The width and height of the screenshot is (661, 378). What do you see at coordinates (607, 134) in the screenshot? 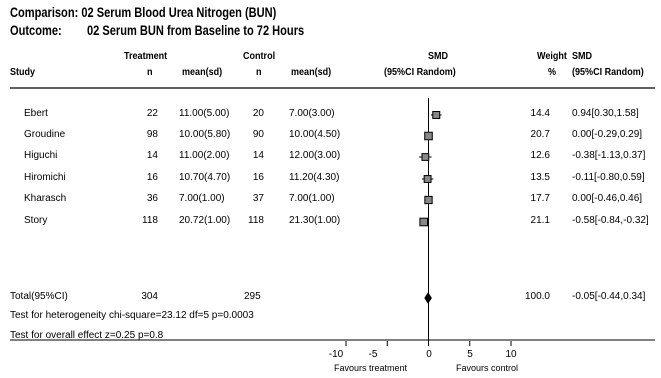
I see `smd-ci-value: 0.00[-0.29,0.29]` at bounding box center [607, 134].